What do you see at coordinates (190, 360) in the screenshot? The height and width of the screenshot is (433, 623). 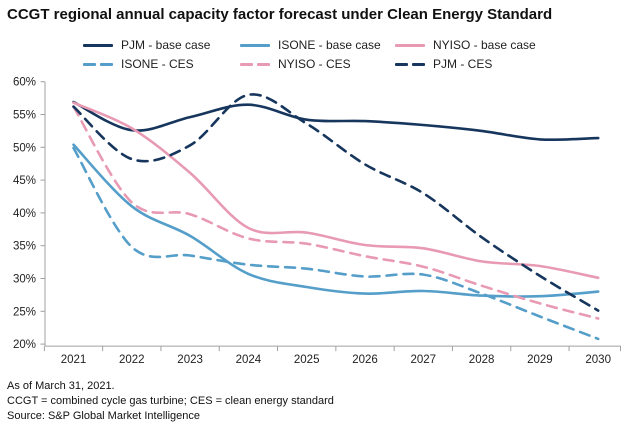 I see `x-axis-tick-label: 2023` at bounding box center [190, 360].